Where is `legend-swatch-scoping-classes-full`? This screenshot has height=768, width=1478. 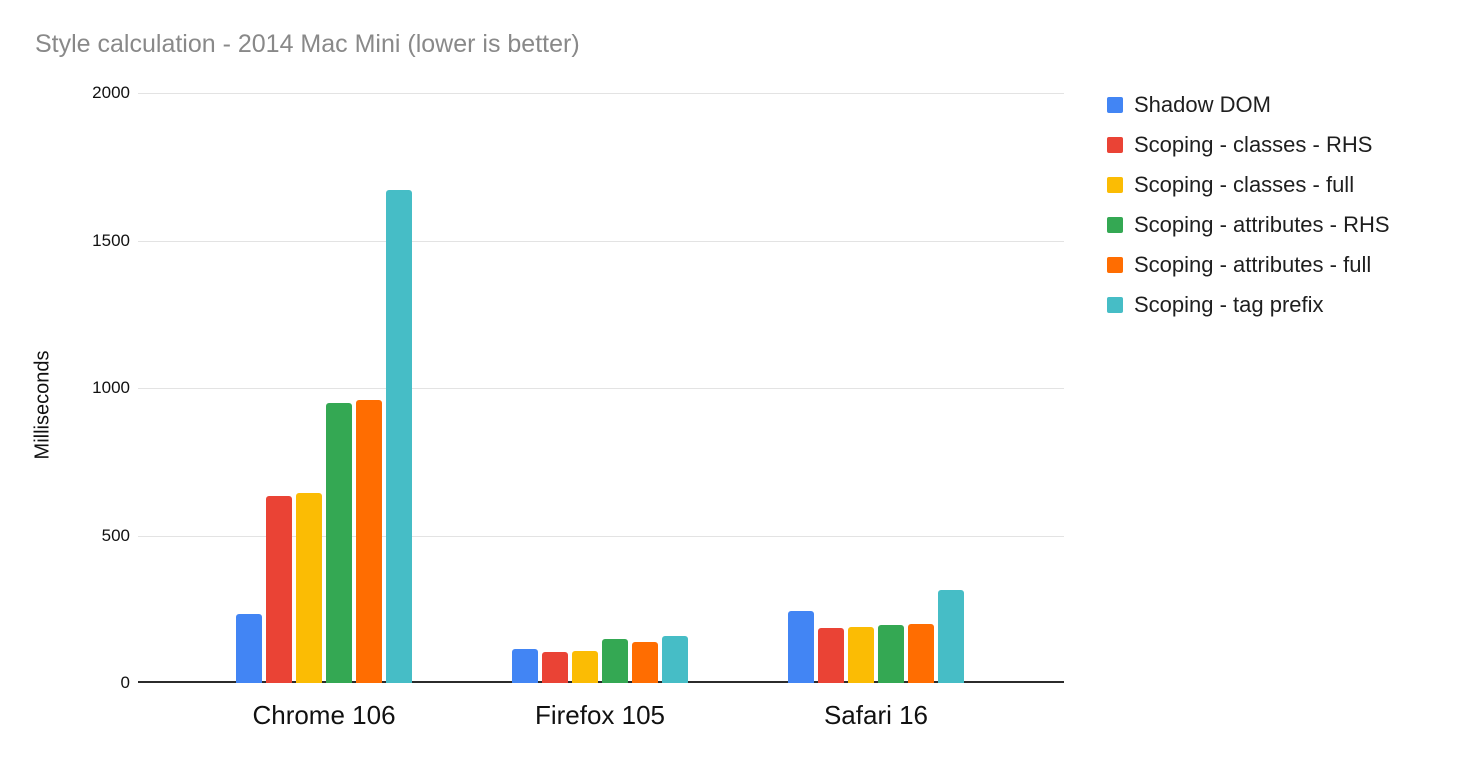 legend-swatch-scoping-classes-full is located at coordinates (1115, 185).